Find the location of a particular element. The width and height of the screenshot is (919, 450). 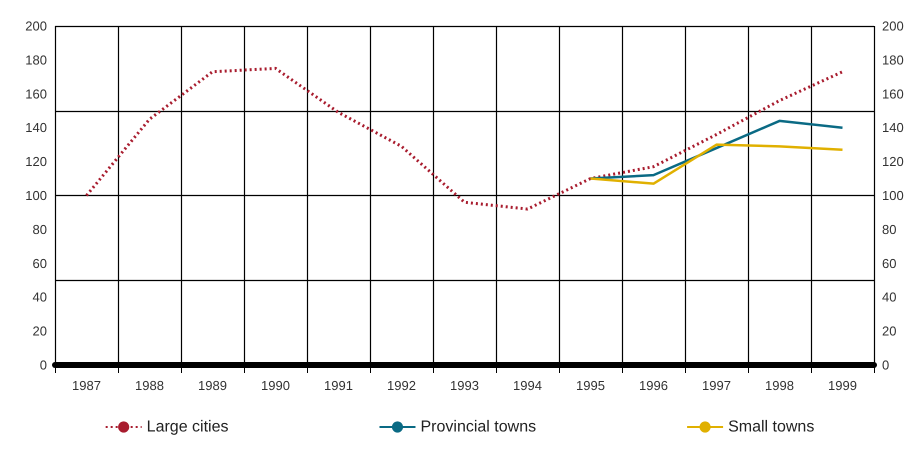

y2-tick-label: 120 is located at coordinates (893, 162).